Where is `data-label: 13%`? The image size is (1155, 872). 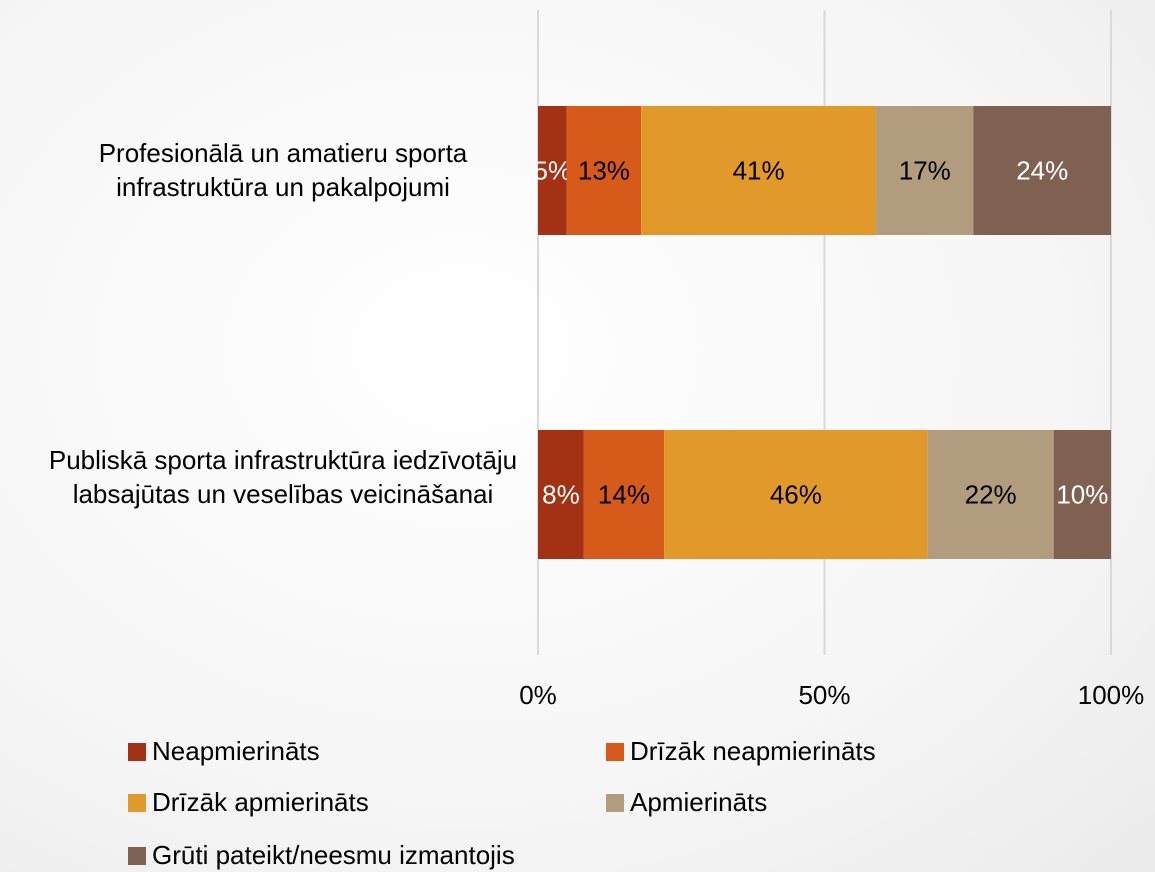 data-label: 13% is located at coordinates (604, 170).